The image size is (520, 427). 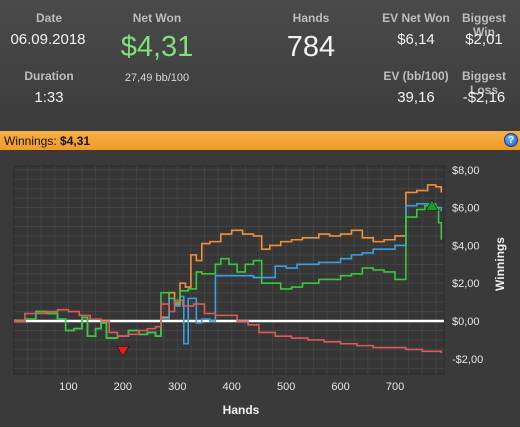 I want to click on y-tick-label: $8,00, so click(x=466, y=171).